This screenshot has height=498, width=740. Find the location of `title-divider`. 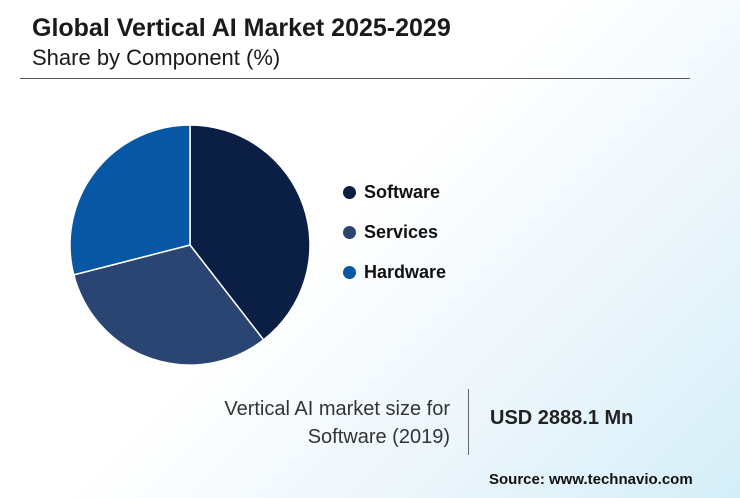

title-divider is located at coordinates (355, 78).